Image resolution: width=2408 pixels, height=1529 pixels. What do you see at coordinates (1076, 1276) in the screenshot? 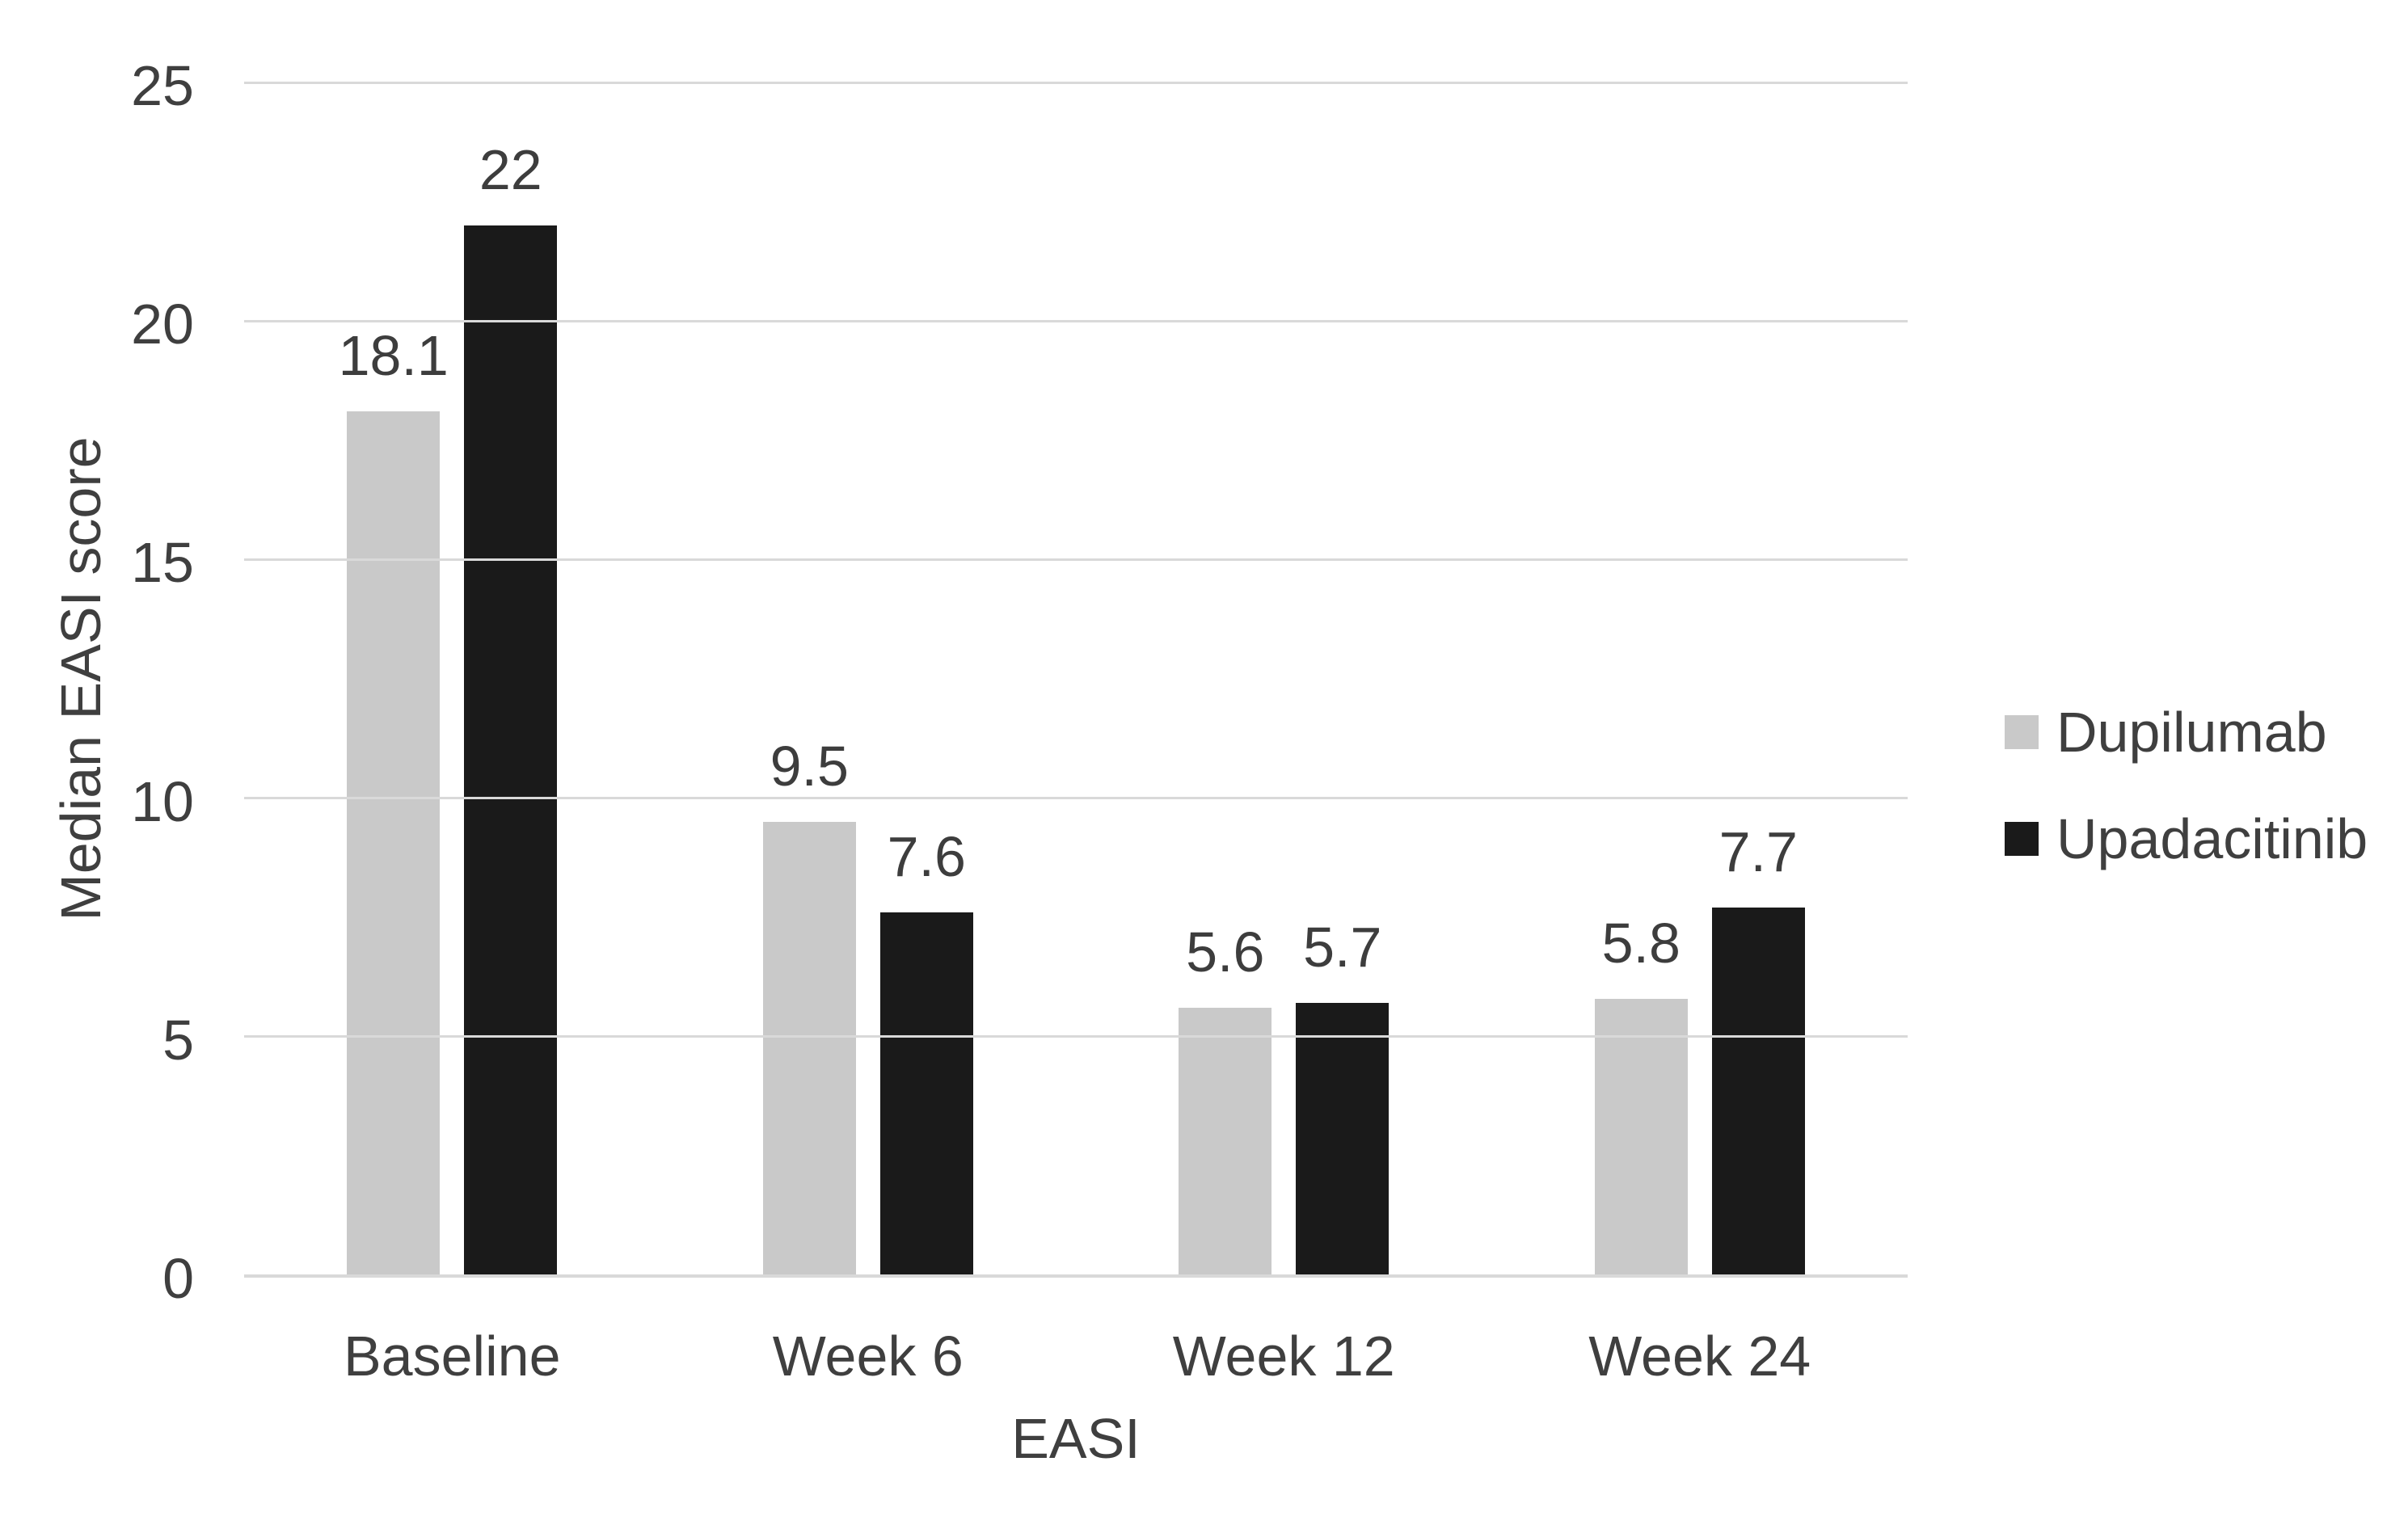
I see `x-axis-line` at bounding box center [1076, 1276].